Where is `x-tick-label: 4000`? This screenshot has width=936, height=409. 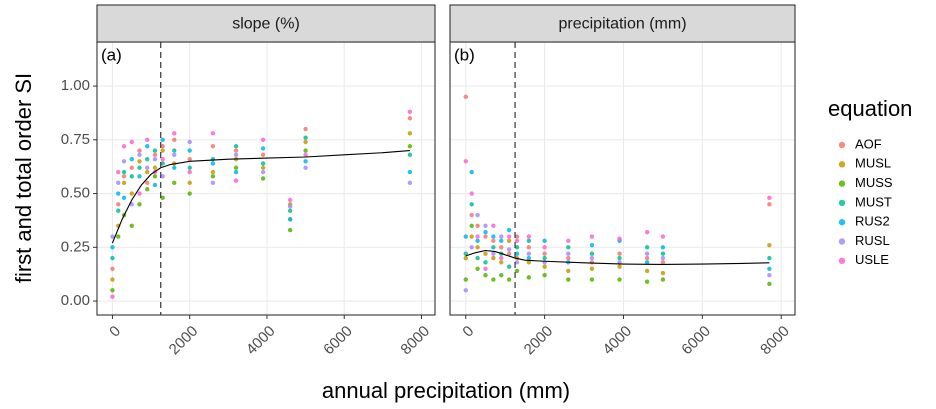 x-tick-label: 4000 is located at coordinates (261, 341).